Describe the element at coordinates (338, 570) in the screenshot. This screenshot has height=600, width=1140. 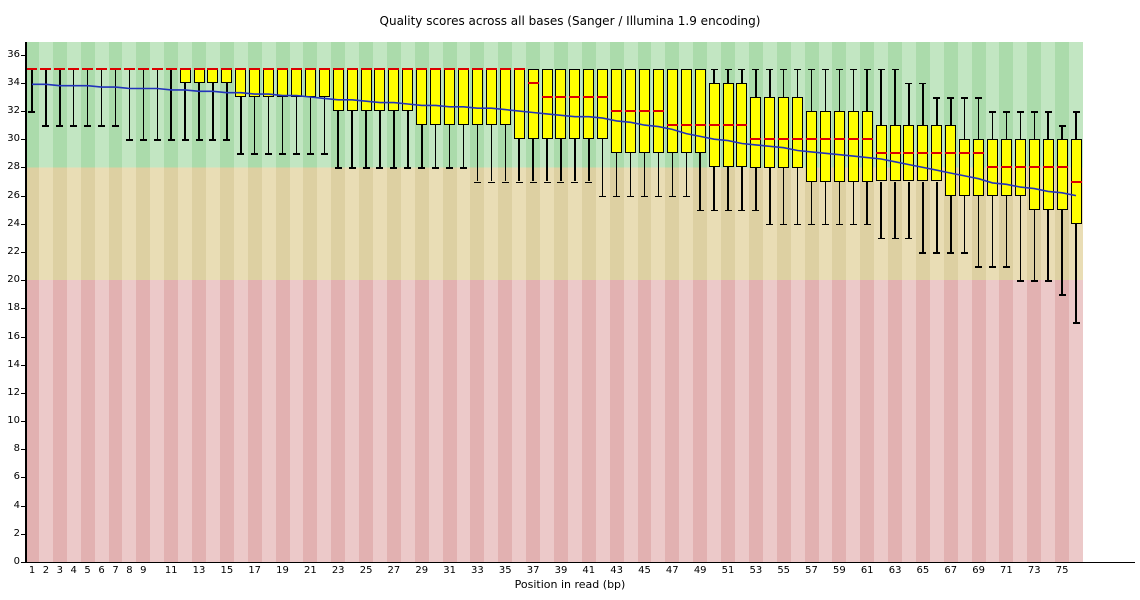
I see `x-tick-label: 23` at that location.